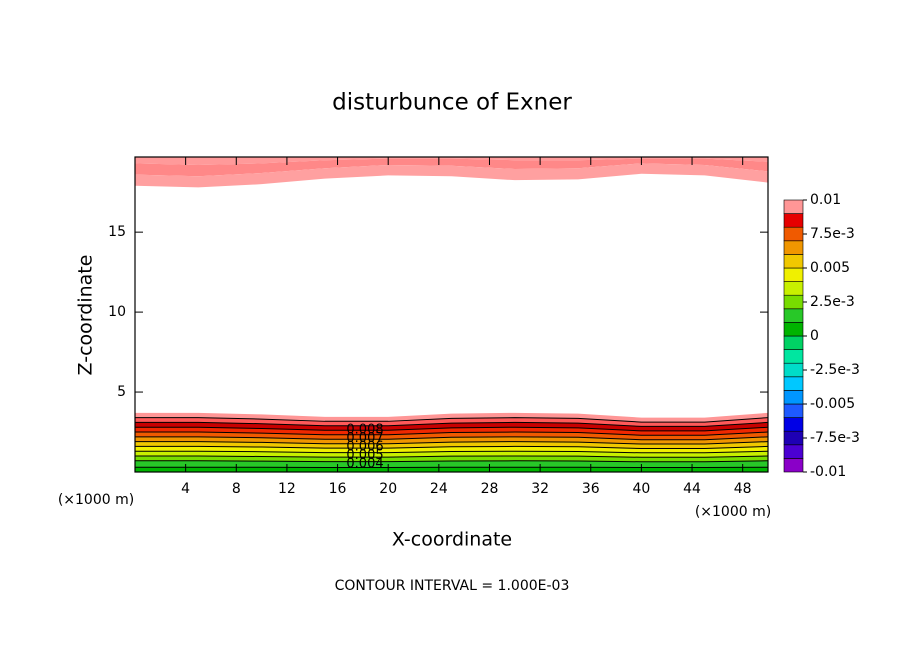 The image size is (904, 654). What do you see at coordinates (835, 438) in the screenshot?
I see `colorbar-tick-label: -7.5e-3` at bounding box center [835, 438].